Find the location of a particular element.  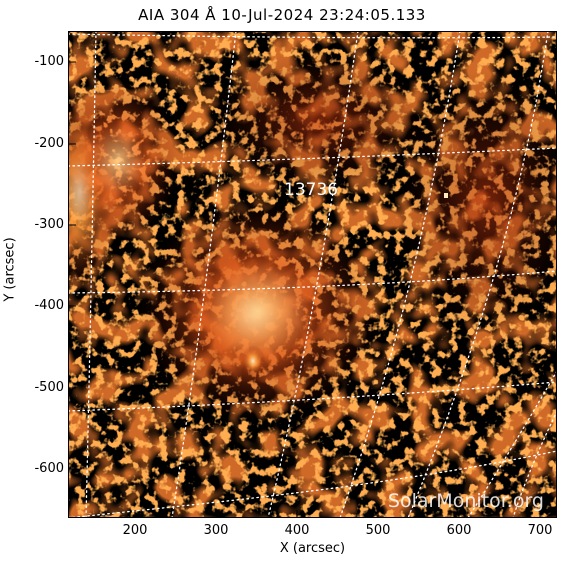

y-tick-label: -400 is located at coordinates (49, 305).